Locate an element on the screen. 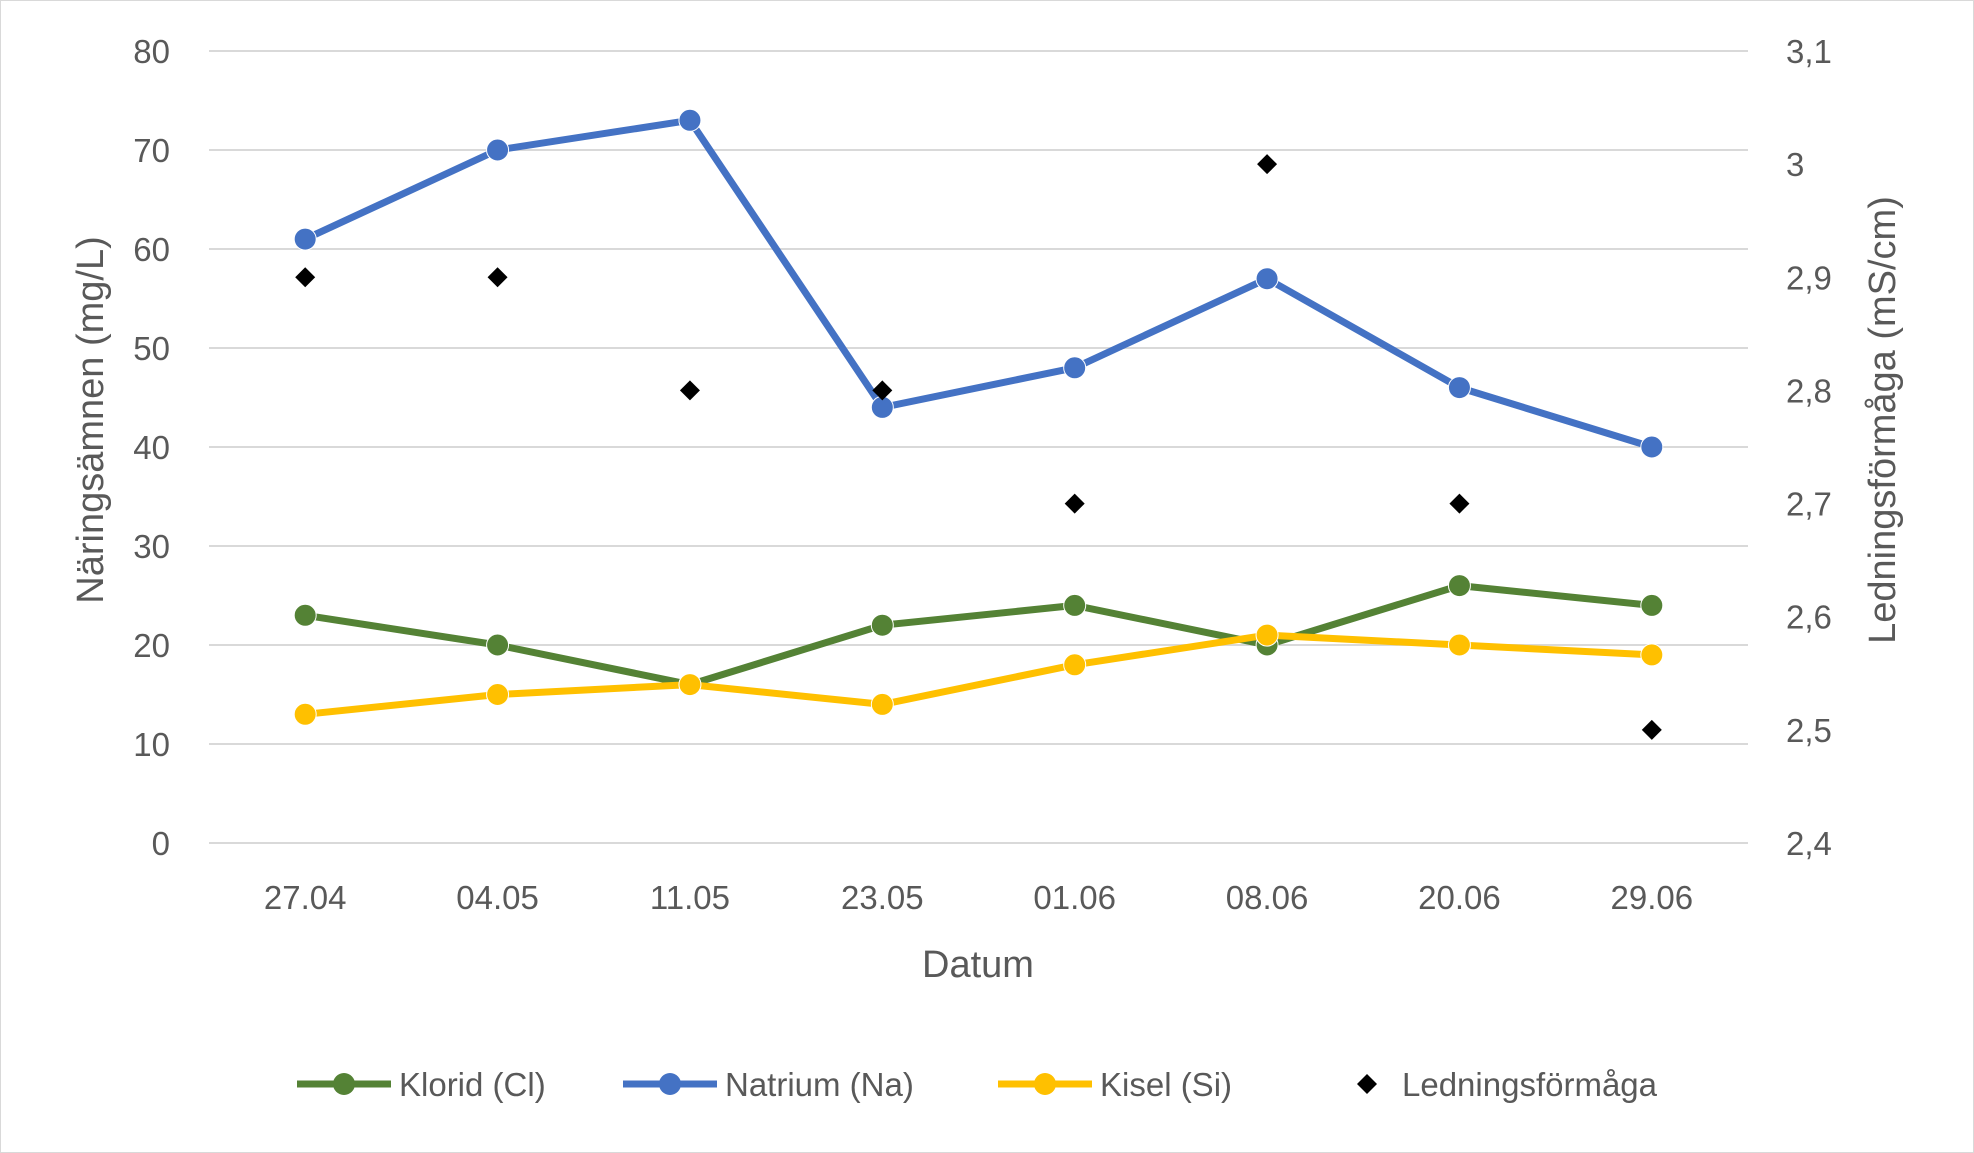  x-tick-label: 23.05 is located at coordinates (882, 897).